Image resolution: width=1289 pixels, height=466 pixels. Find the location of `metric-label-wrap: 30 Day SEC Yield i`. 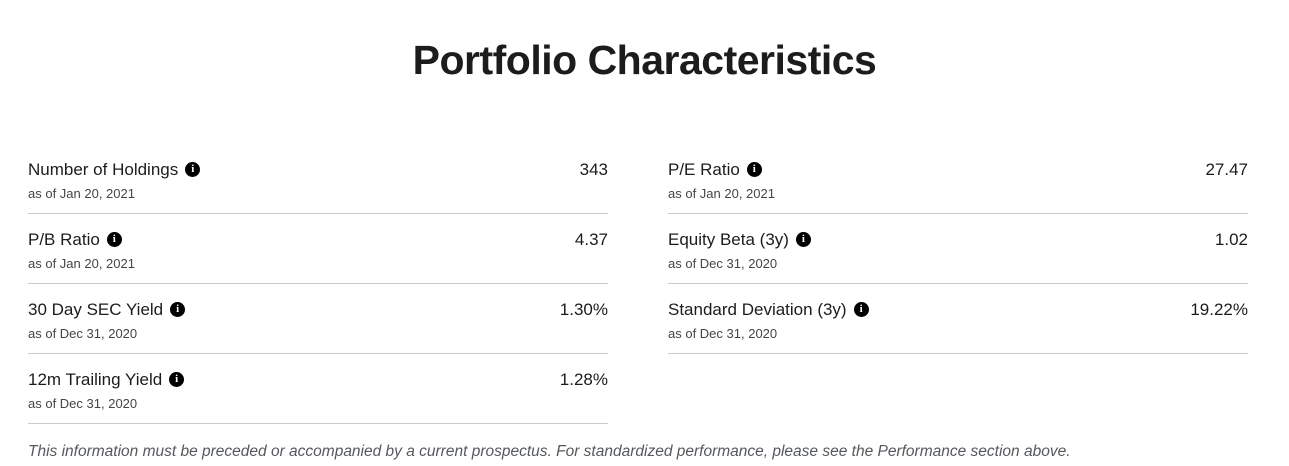

metric-label-wrap: 30 Day SEC Yield i is located at coordinates (107, 309).